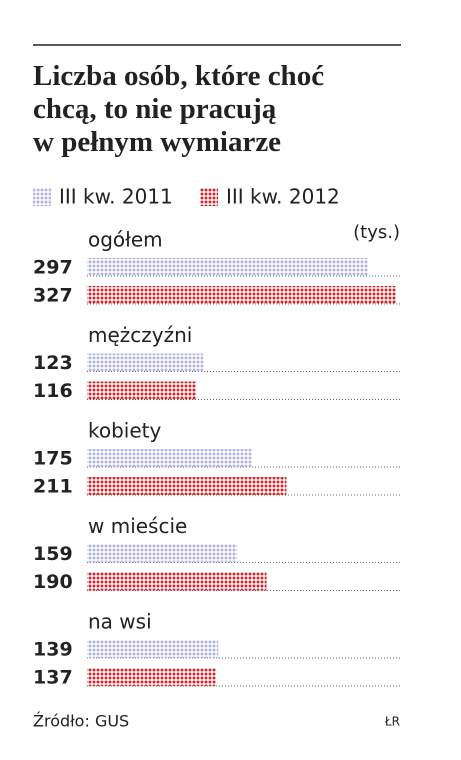  Describe the element at coordinates (53, 650) in the screenshot. I see `value-label: 139` at that location.